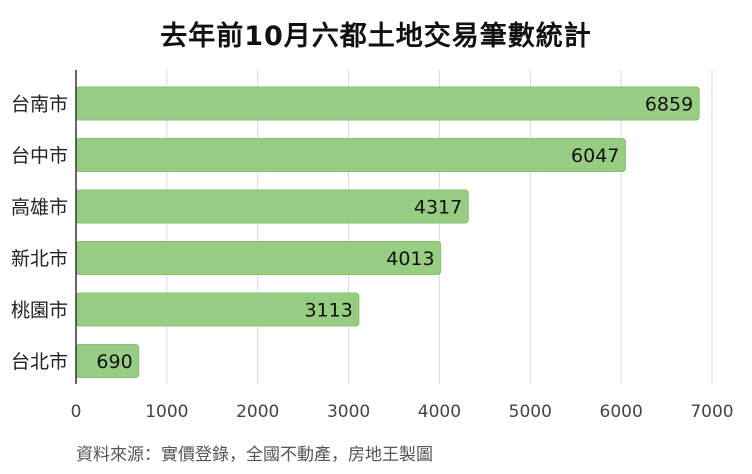 This screenshot has height=474, width=752. What do you see at coordinates (257, 412) in the screenshot?
I see `x-tick-label: 2000` at bounding box center [257, 412].